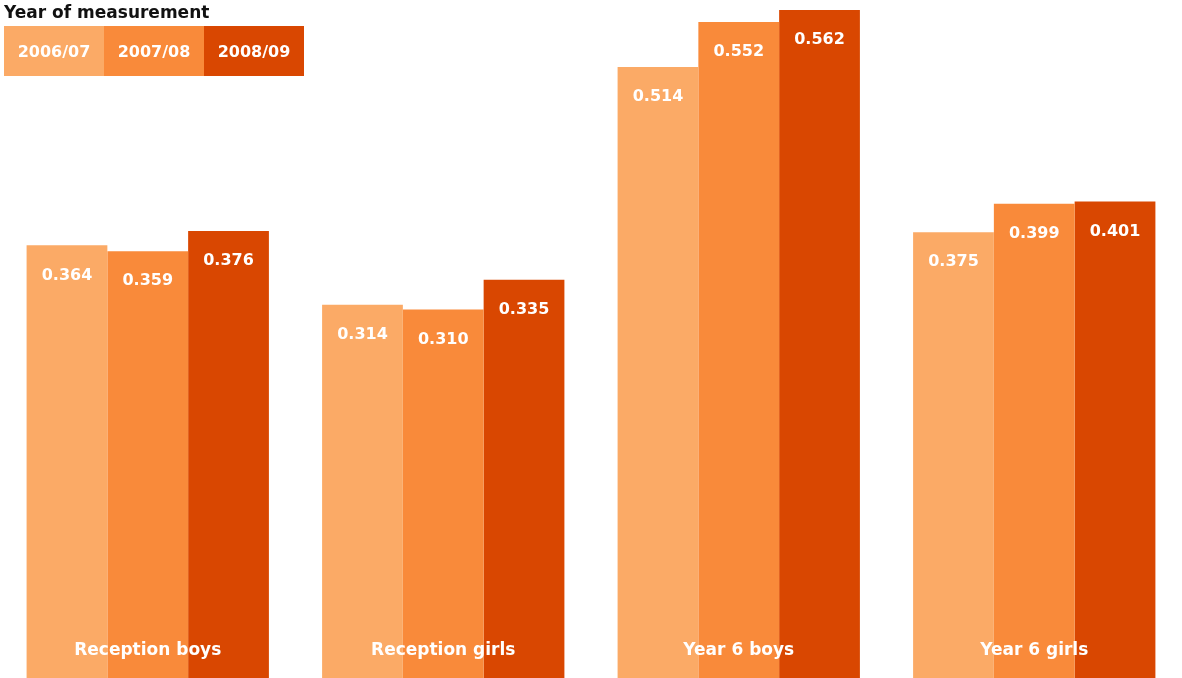 The width and height of the screenshot is (1182, 678). Describe the element at coordinates (524, 308) in the screenshot. I see `data-label: 0.335` at that location.